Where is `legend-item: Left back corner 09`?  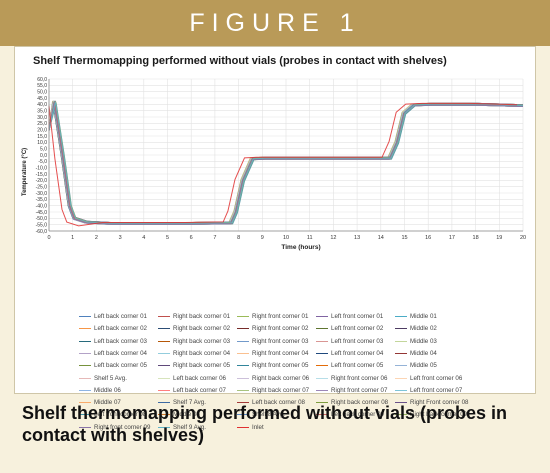 legend-item: Left back corner 09 is located at coordinates (350, 414).